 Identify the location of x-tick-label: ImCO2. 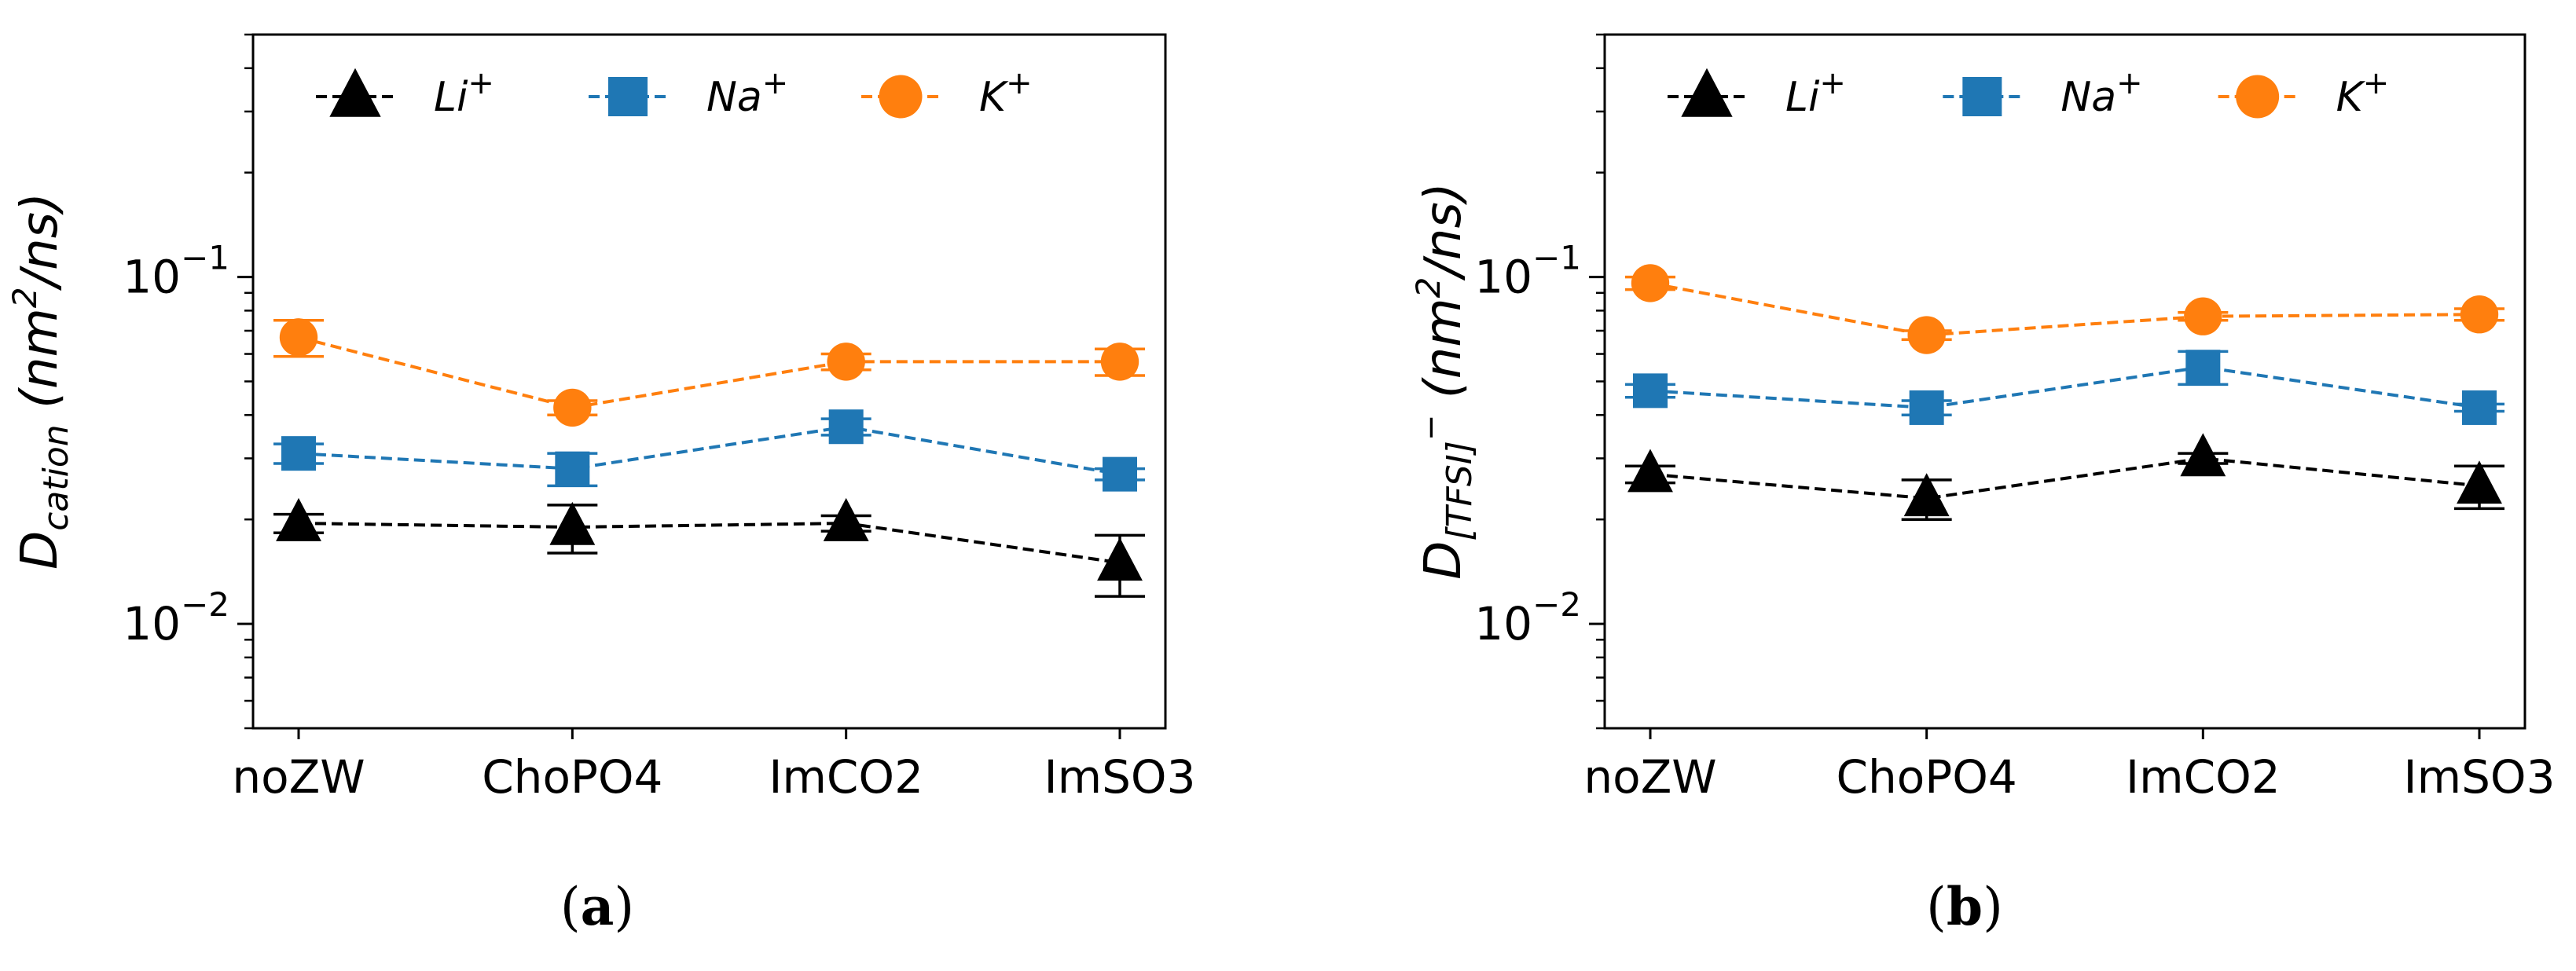
(846, 777).